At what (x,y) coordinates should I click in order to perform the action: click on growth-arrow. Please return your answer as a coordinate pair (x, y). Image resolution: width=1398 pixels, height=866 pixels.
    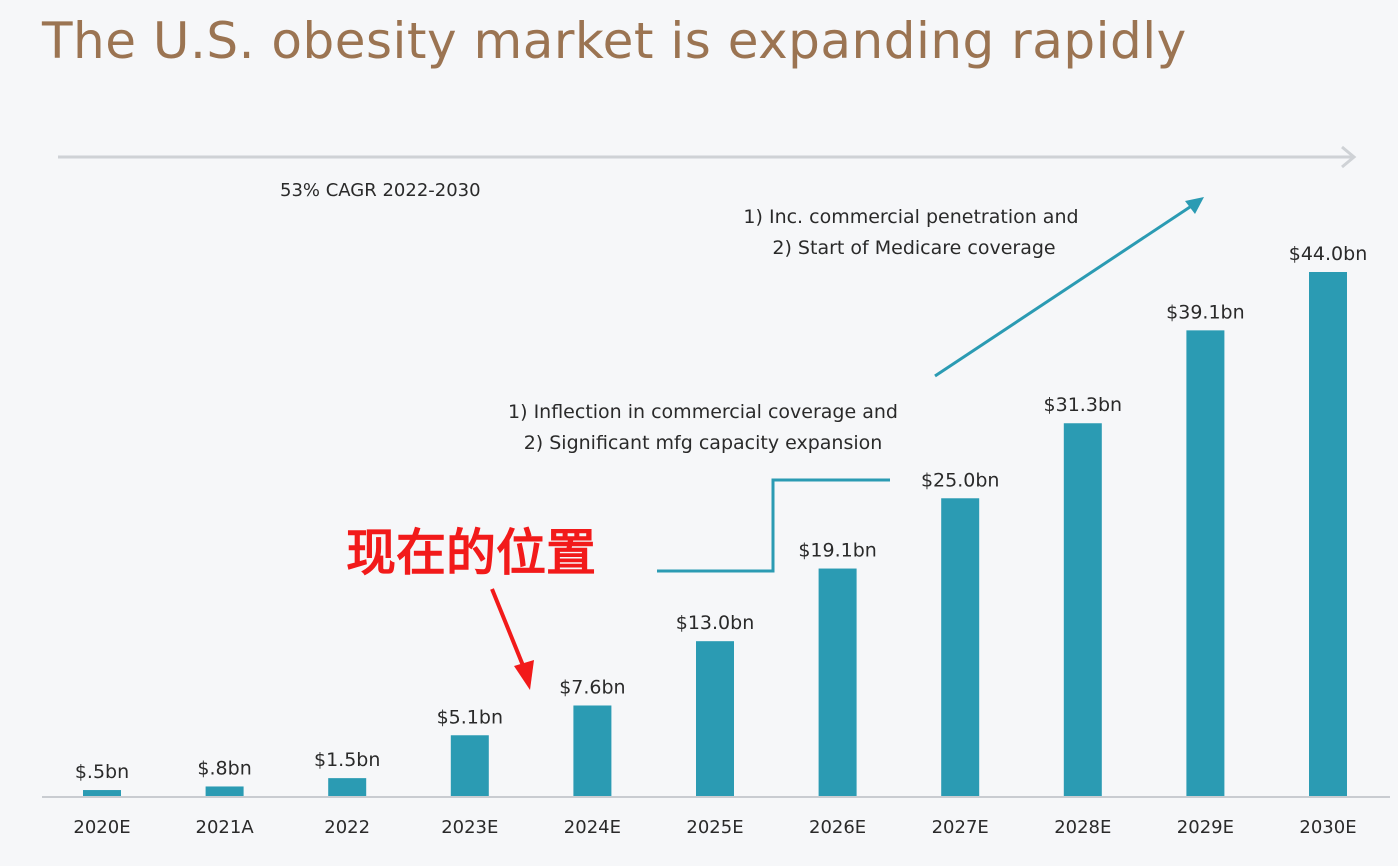
    Looking at the image, I should click on (1069, 287).